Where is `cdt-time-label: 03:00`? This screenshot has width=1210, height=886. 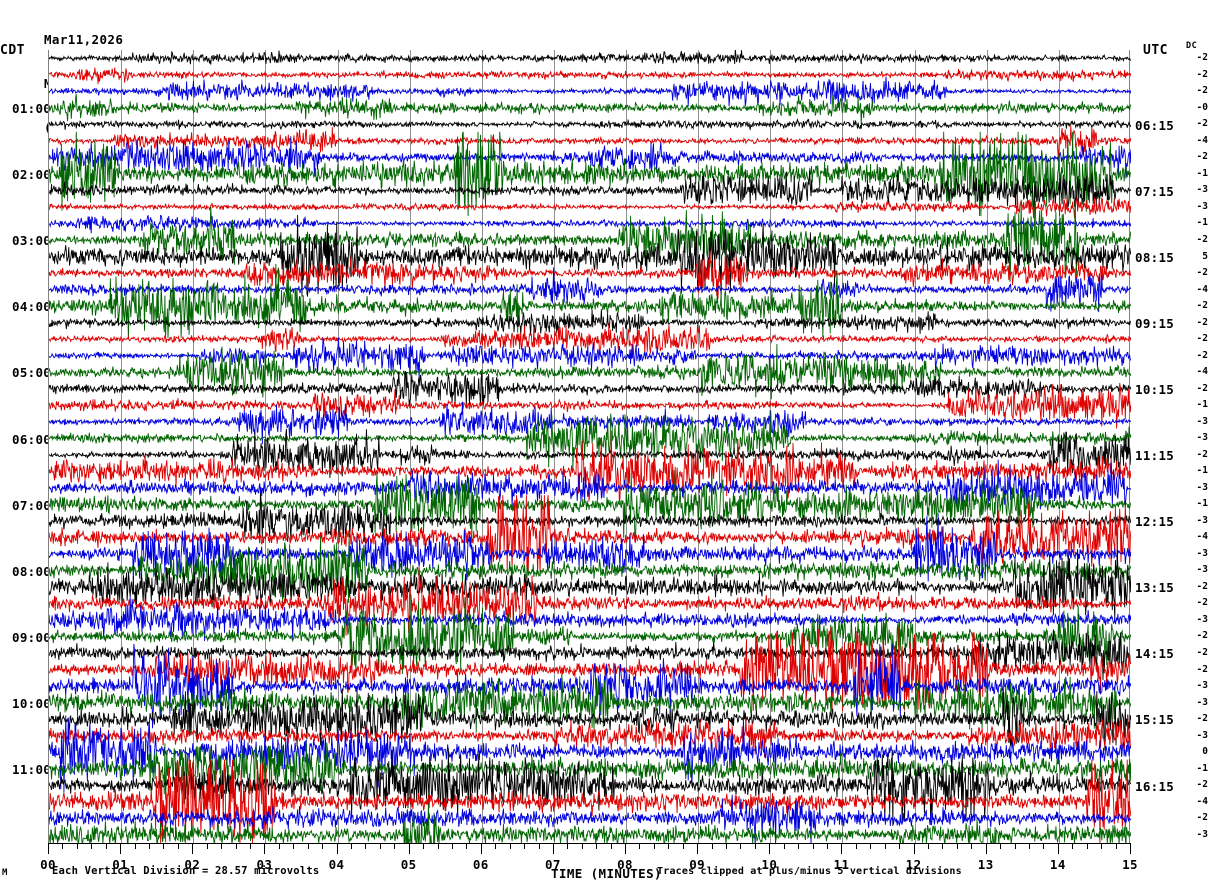 cdt-time-label: 03:00 is located at coordinates (32, 241).